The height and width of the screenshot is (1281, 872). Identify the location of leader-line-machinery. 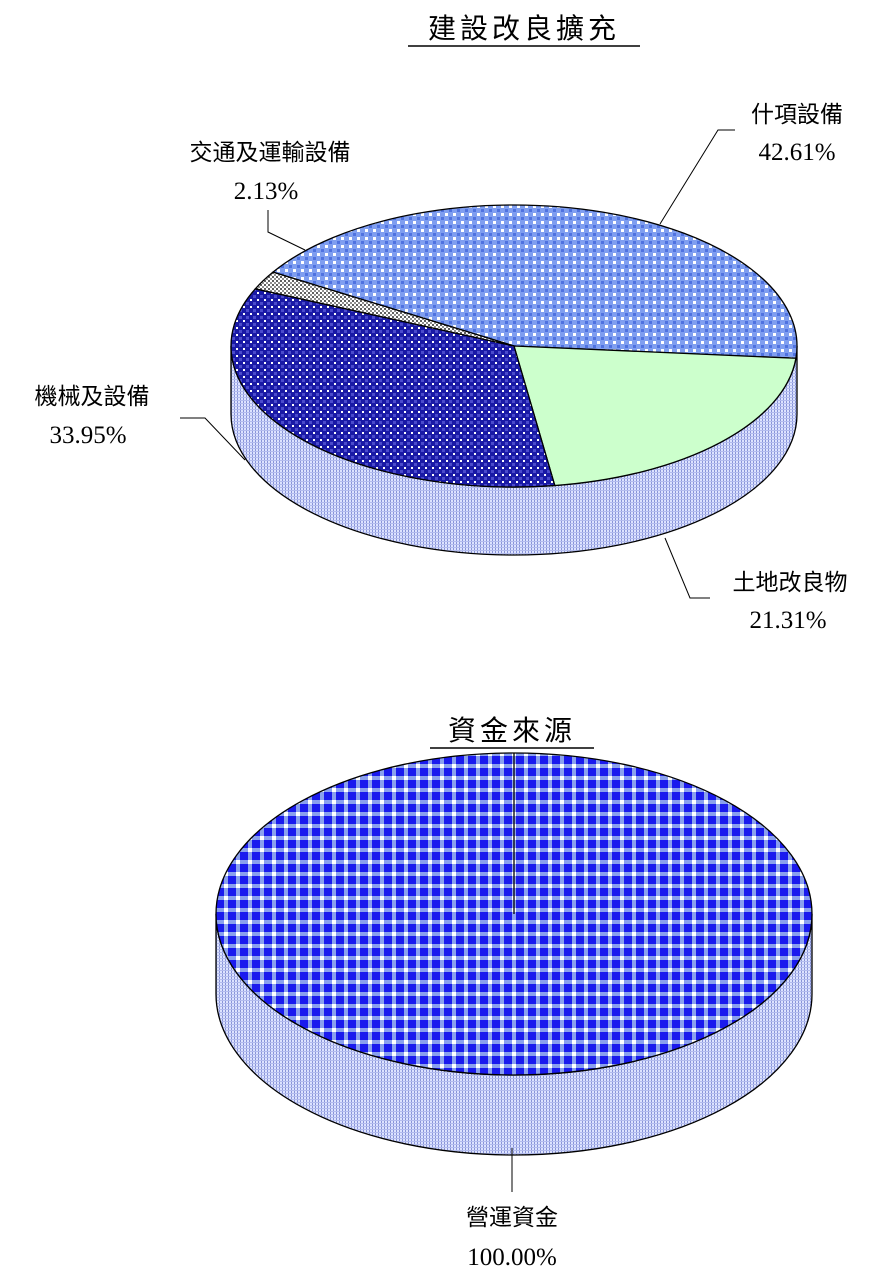
(213, 439).